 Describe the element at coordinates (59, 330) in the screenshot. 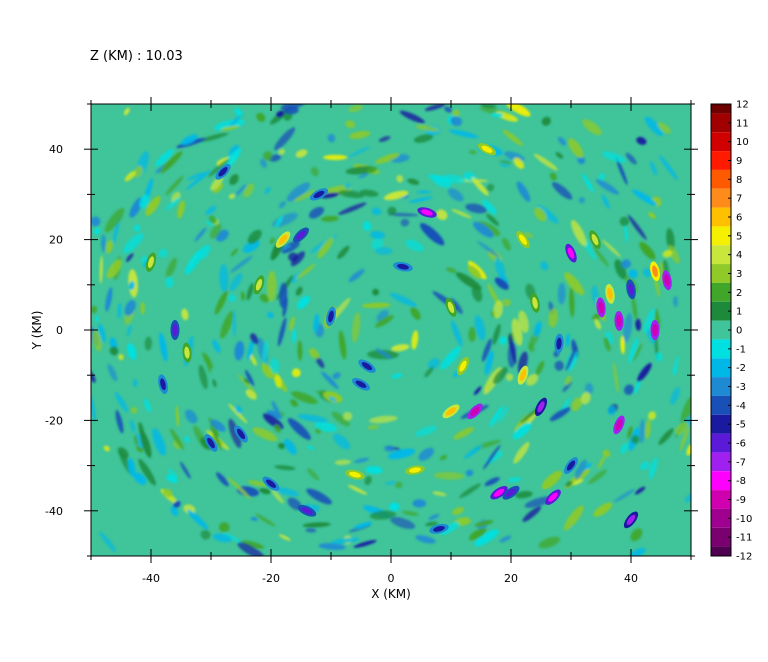

I see `y-tick-label: 0` at that location.